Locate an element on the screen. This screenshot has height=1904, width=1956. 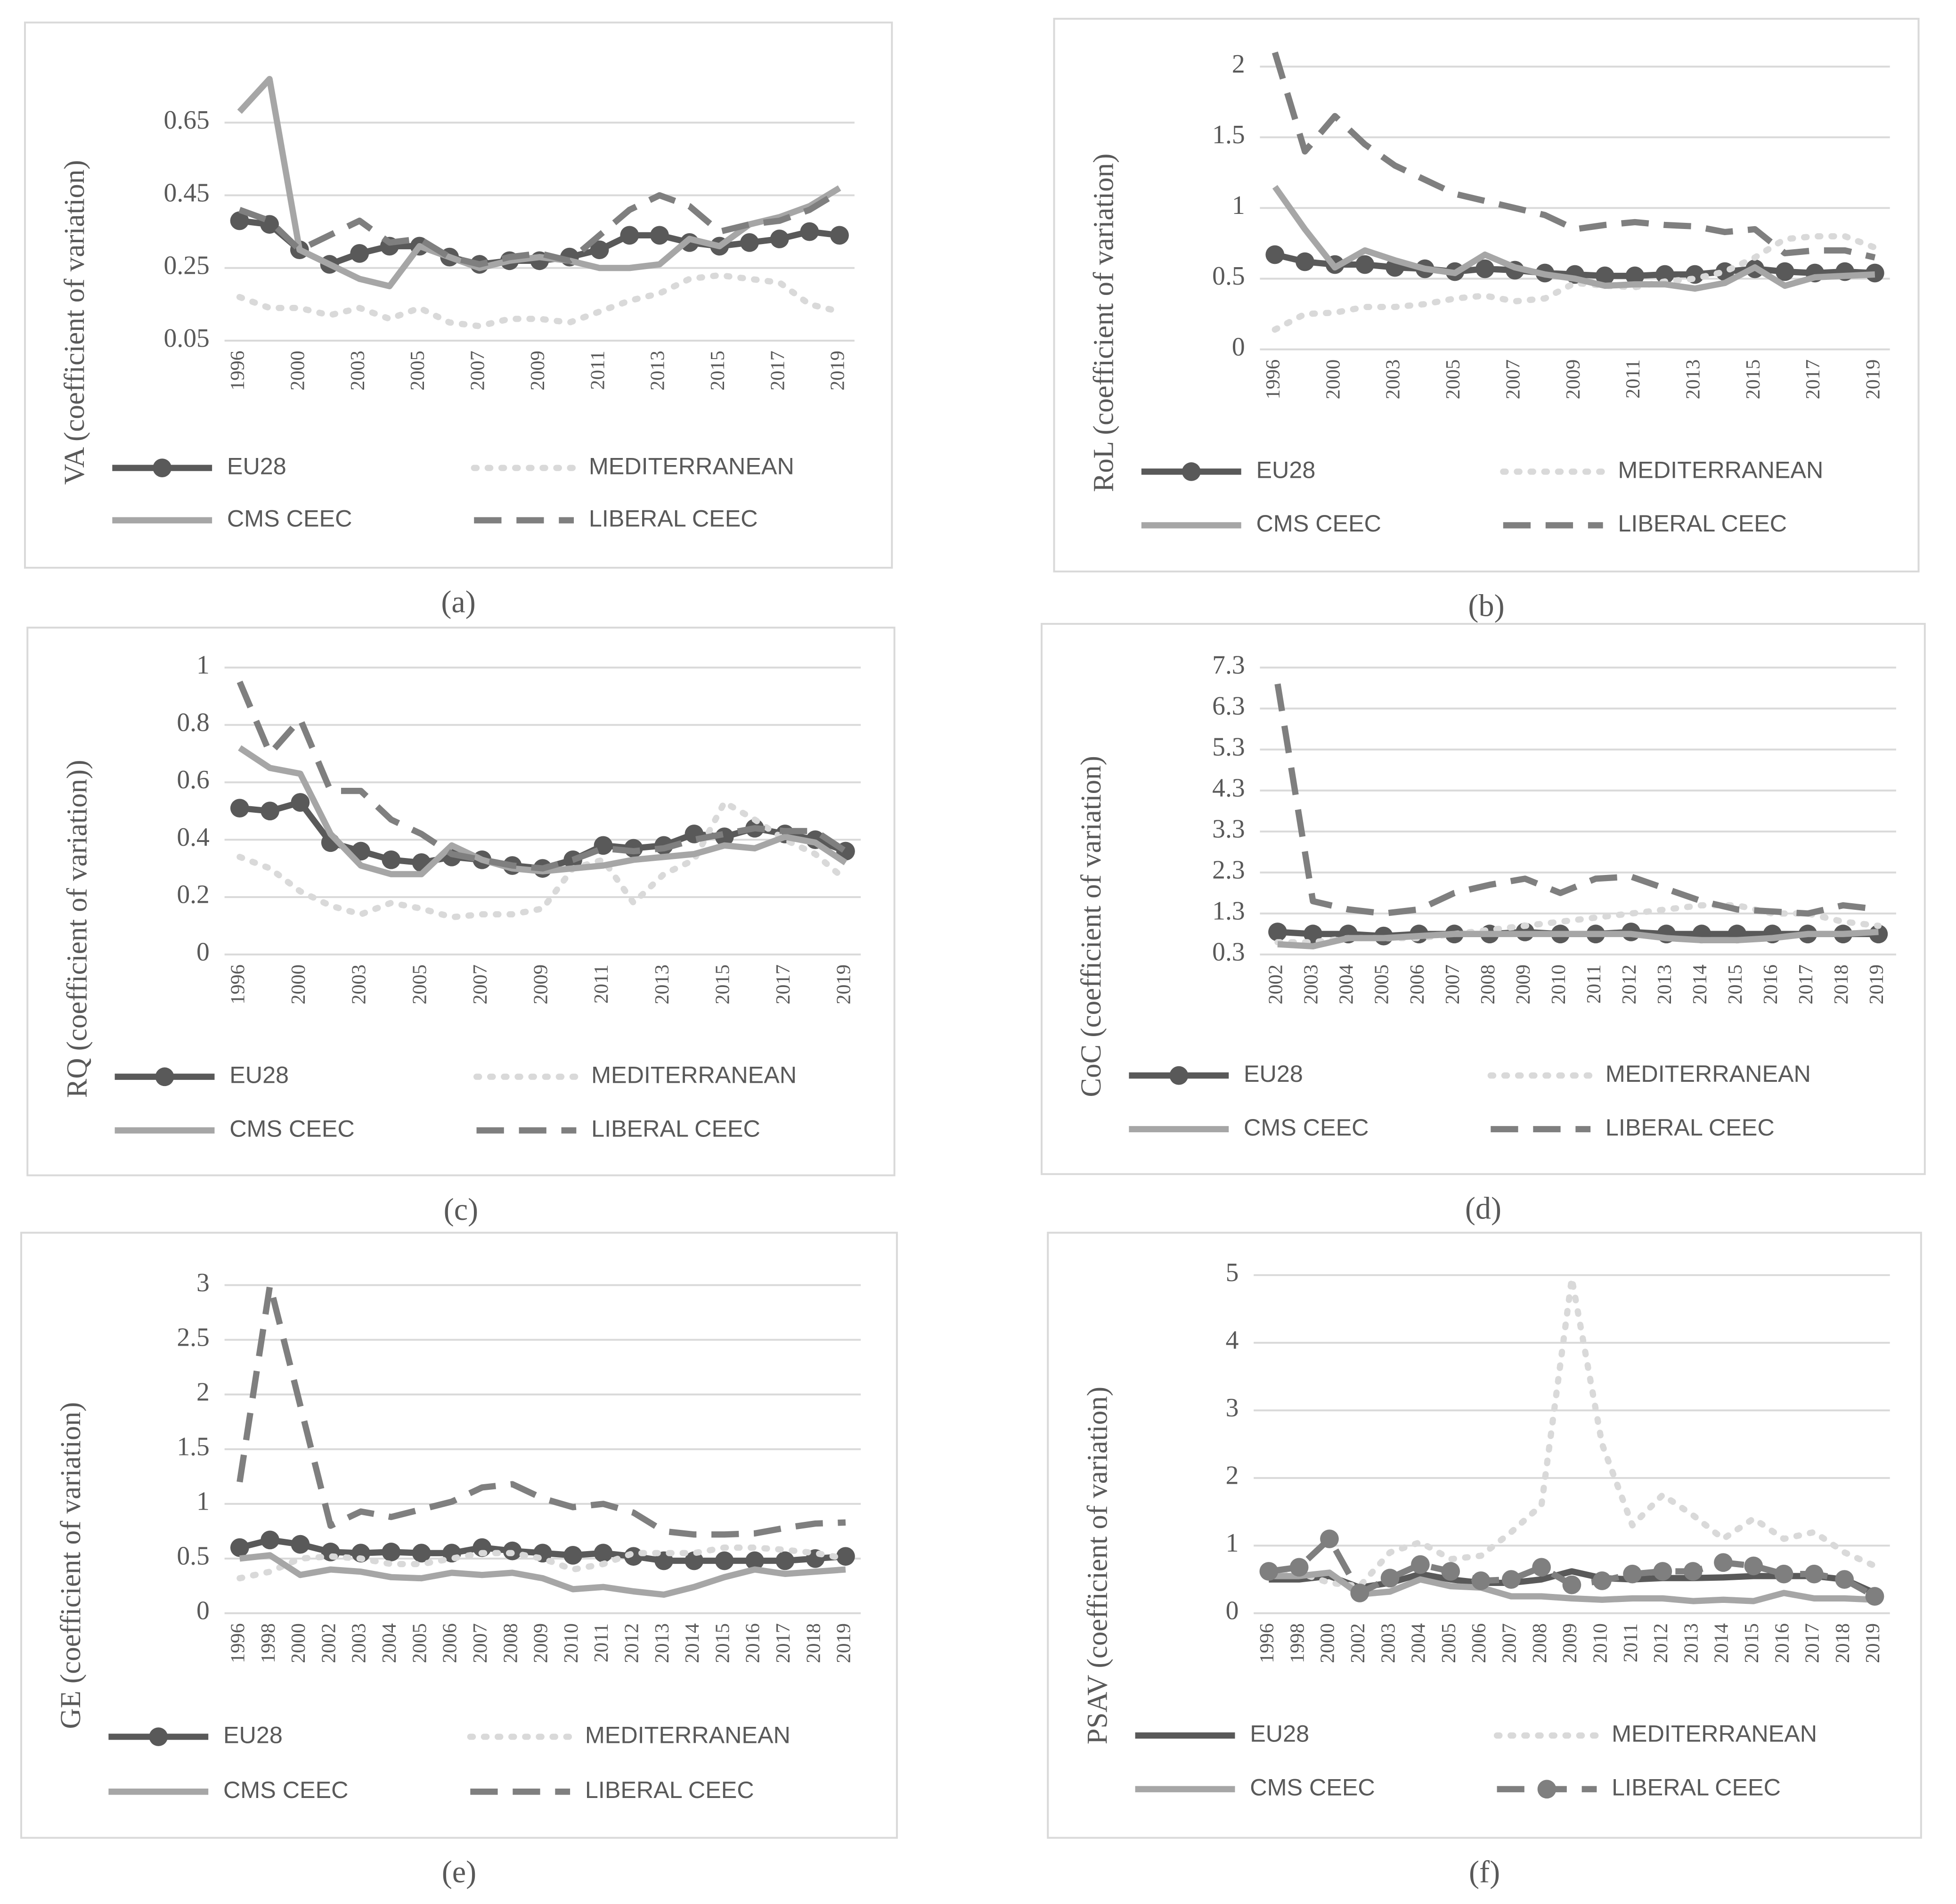
y-tick-label: 6.3 is located at coordinates (1229, 706).